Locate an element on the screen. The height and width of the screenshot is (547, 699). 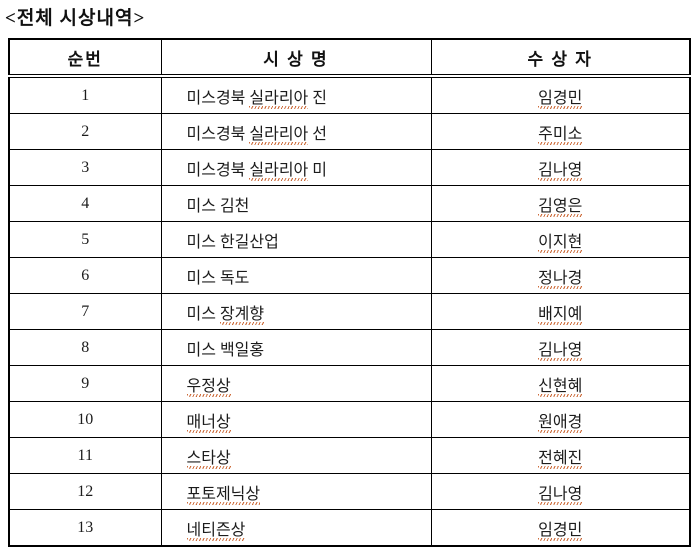
award-name: 매너상 is located at coordinates (296, 419).